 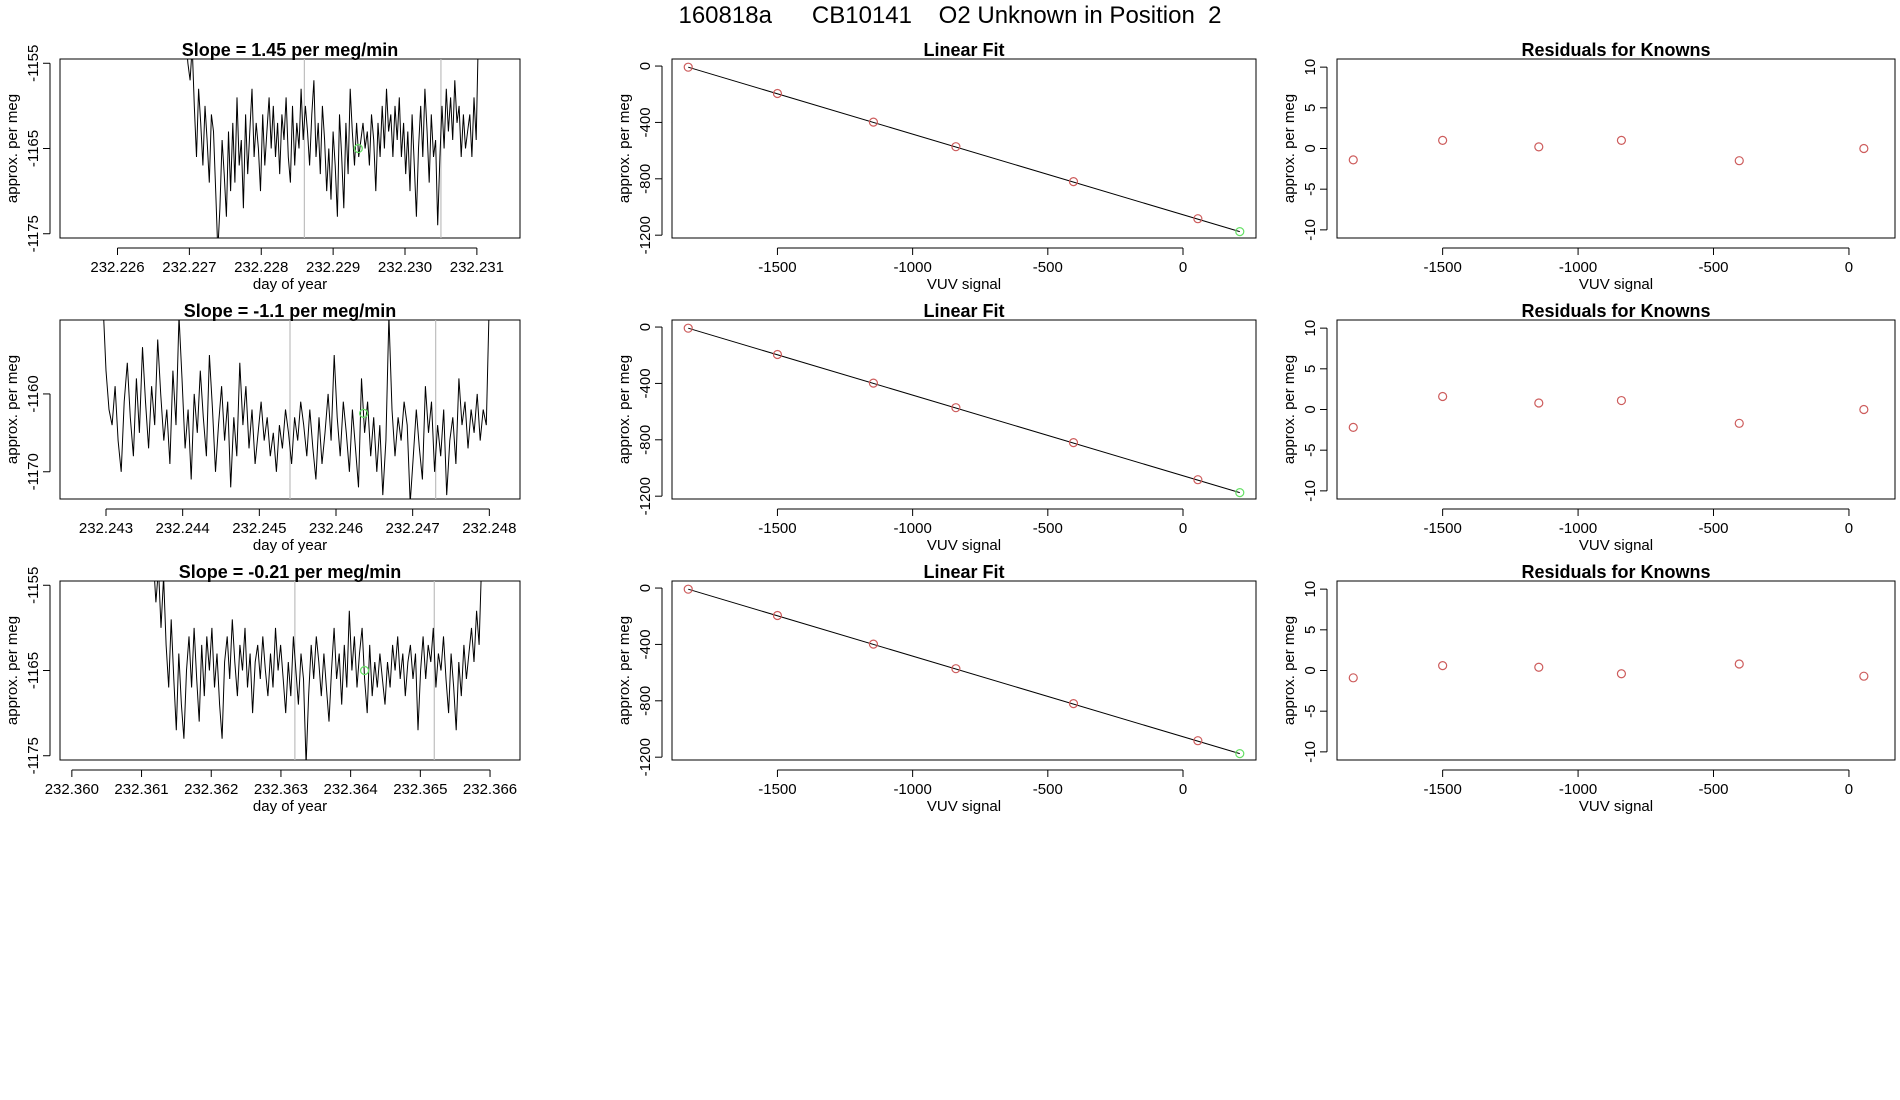 I want to click on x-axis-label: day of year, so click(x=290, y=806).